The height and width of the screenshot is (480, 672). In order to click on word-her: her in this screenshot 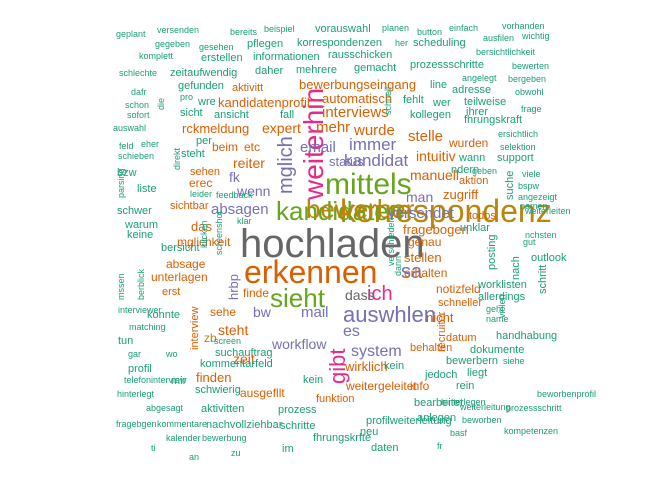, I will do `click(402, 43)`.